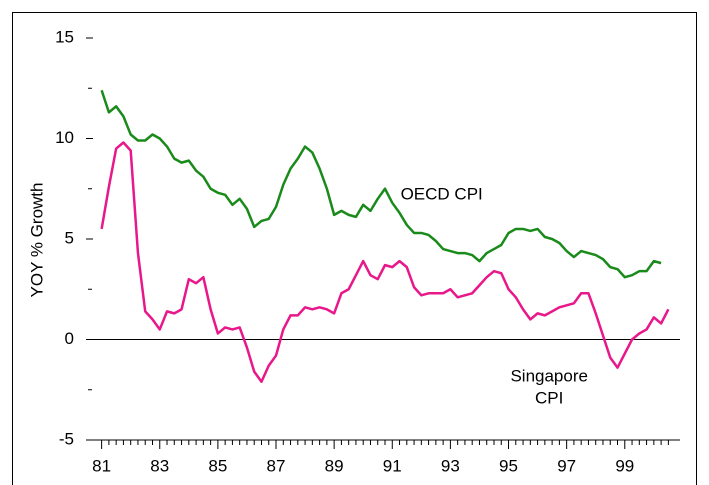 This screenshot has width=709, height=485. What do you see at coordinates (36, 240) in the screenshot?
I see `y-axis-label: YOY % Growth` at bounding box center [36, 240].